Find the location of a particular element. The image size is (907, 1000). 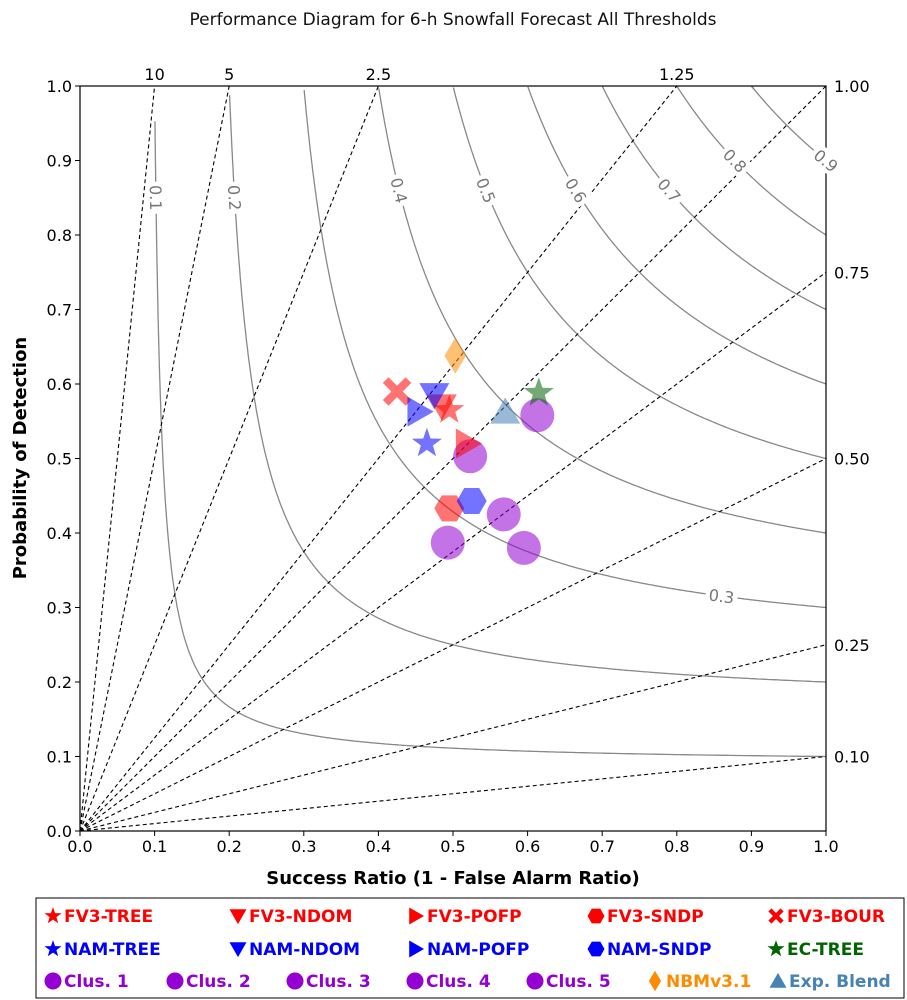

bias-label-0.25: 0.25 is located at coordinates (852, 645).